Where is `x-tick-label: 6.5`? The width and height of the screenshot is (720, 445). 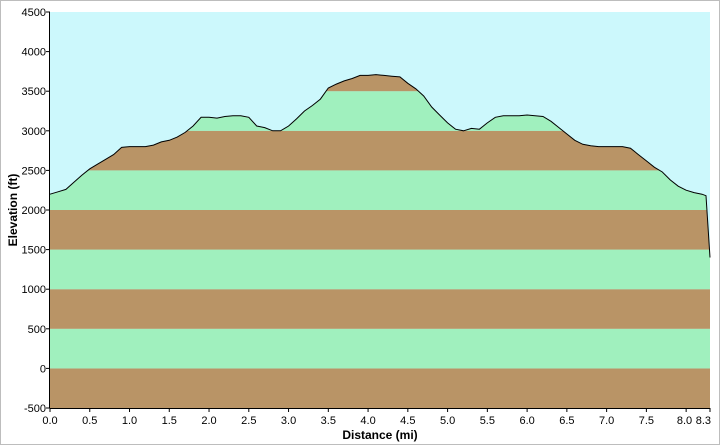 x-tick-label: 6.5 is located at coordinates (566, 421).